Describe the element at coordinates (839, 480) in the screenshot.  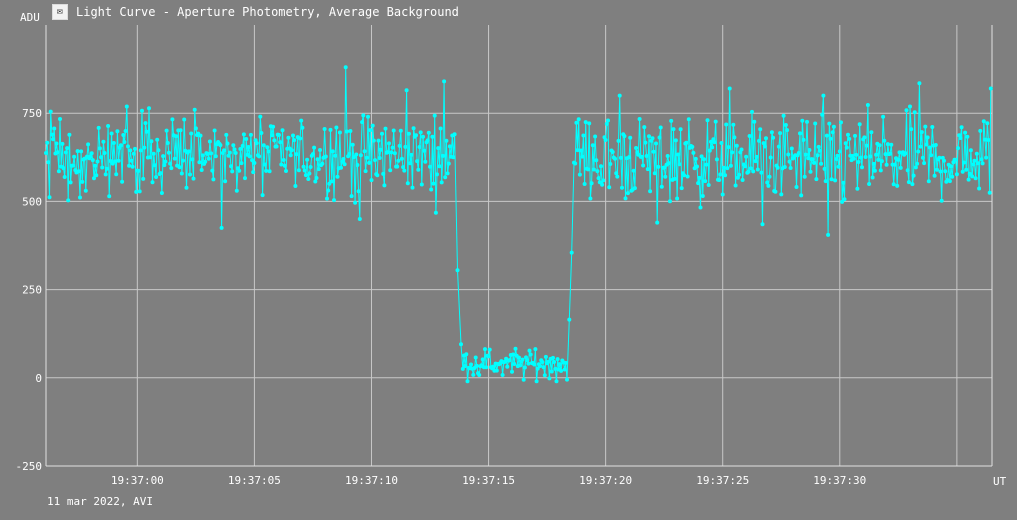
I see `x-tick-label-6: 19:37:30` at that location.